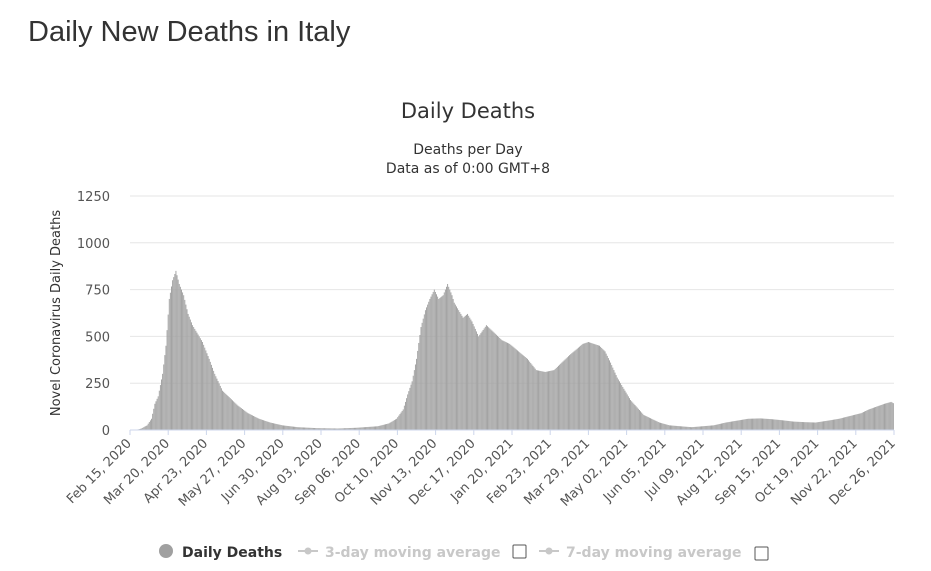 This screenshot has width=931, height=571. Describe the element at coordinates (220, 552) in the screenshot. I see `legend-item-daily-deaths: Daily Deaths` at that location.